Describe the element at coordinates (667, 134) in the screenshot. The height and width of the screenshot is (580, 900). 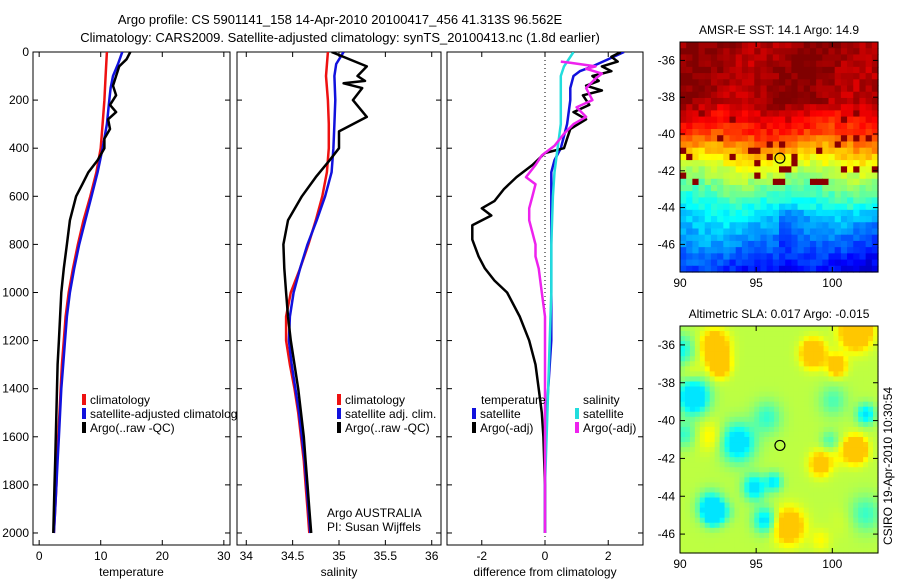
I see `y-tick-label: -40` at that location.